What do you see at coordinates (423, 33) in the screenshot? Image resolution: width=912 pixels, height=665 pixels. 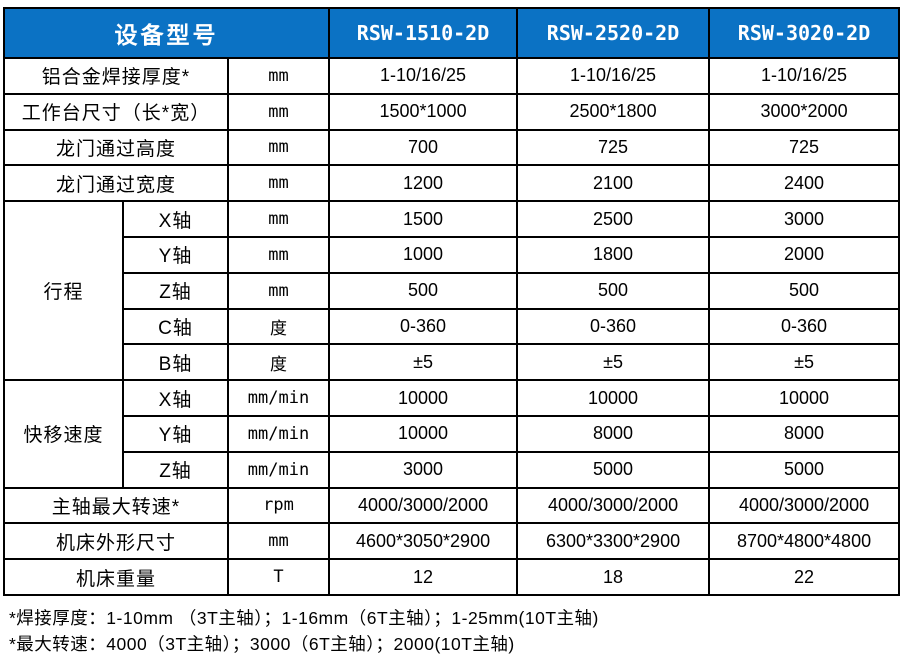 I see `model-column-header-1: RSW-1510-2D` at bounding box center [423, 33].